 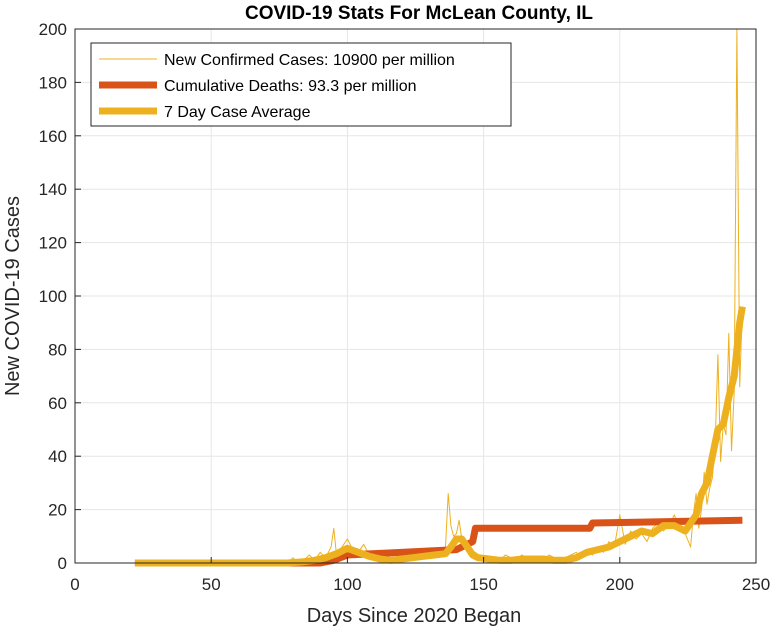 What do you see at coordinates (309, 60) in the screenshot?
I see `legend-label: New Confirmed Cases: 10900 per million` at bounding box center [309, 60].